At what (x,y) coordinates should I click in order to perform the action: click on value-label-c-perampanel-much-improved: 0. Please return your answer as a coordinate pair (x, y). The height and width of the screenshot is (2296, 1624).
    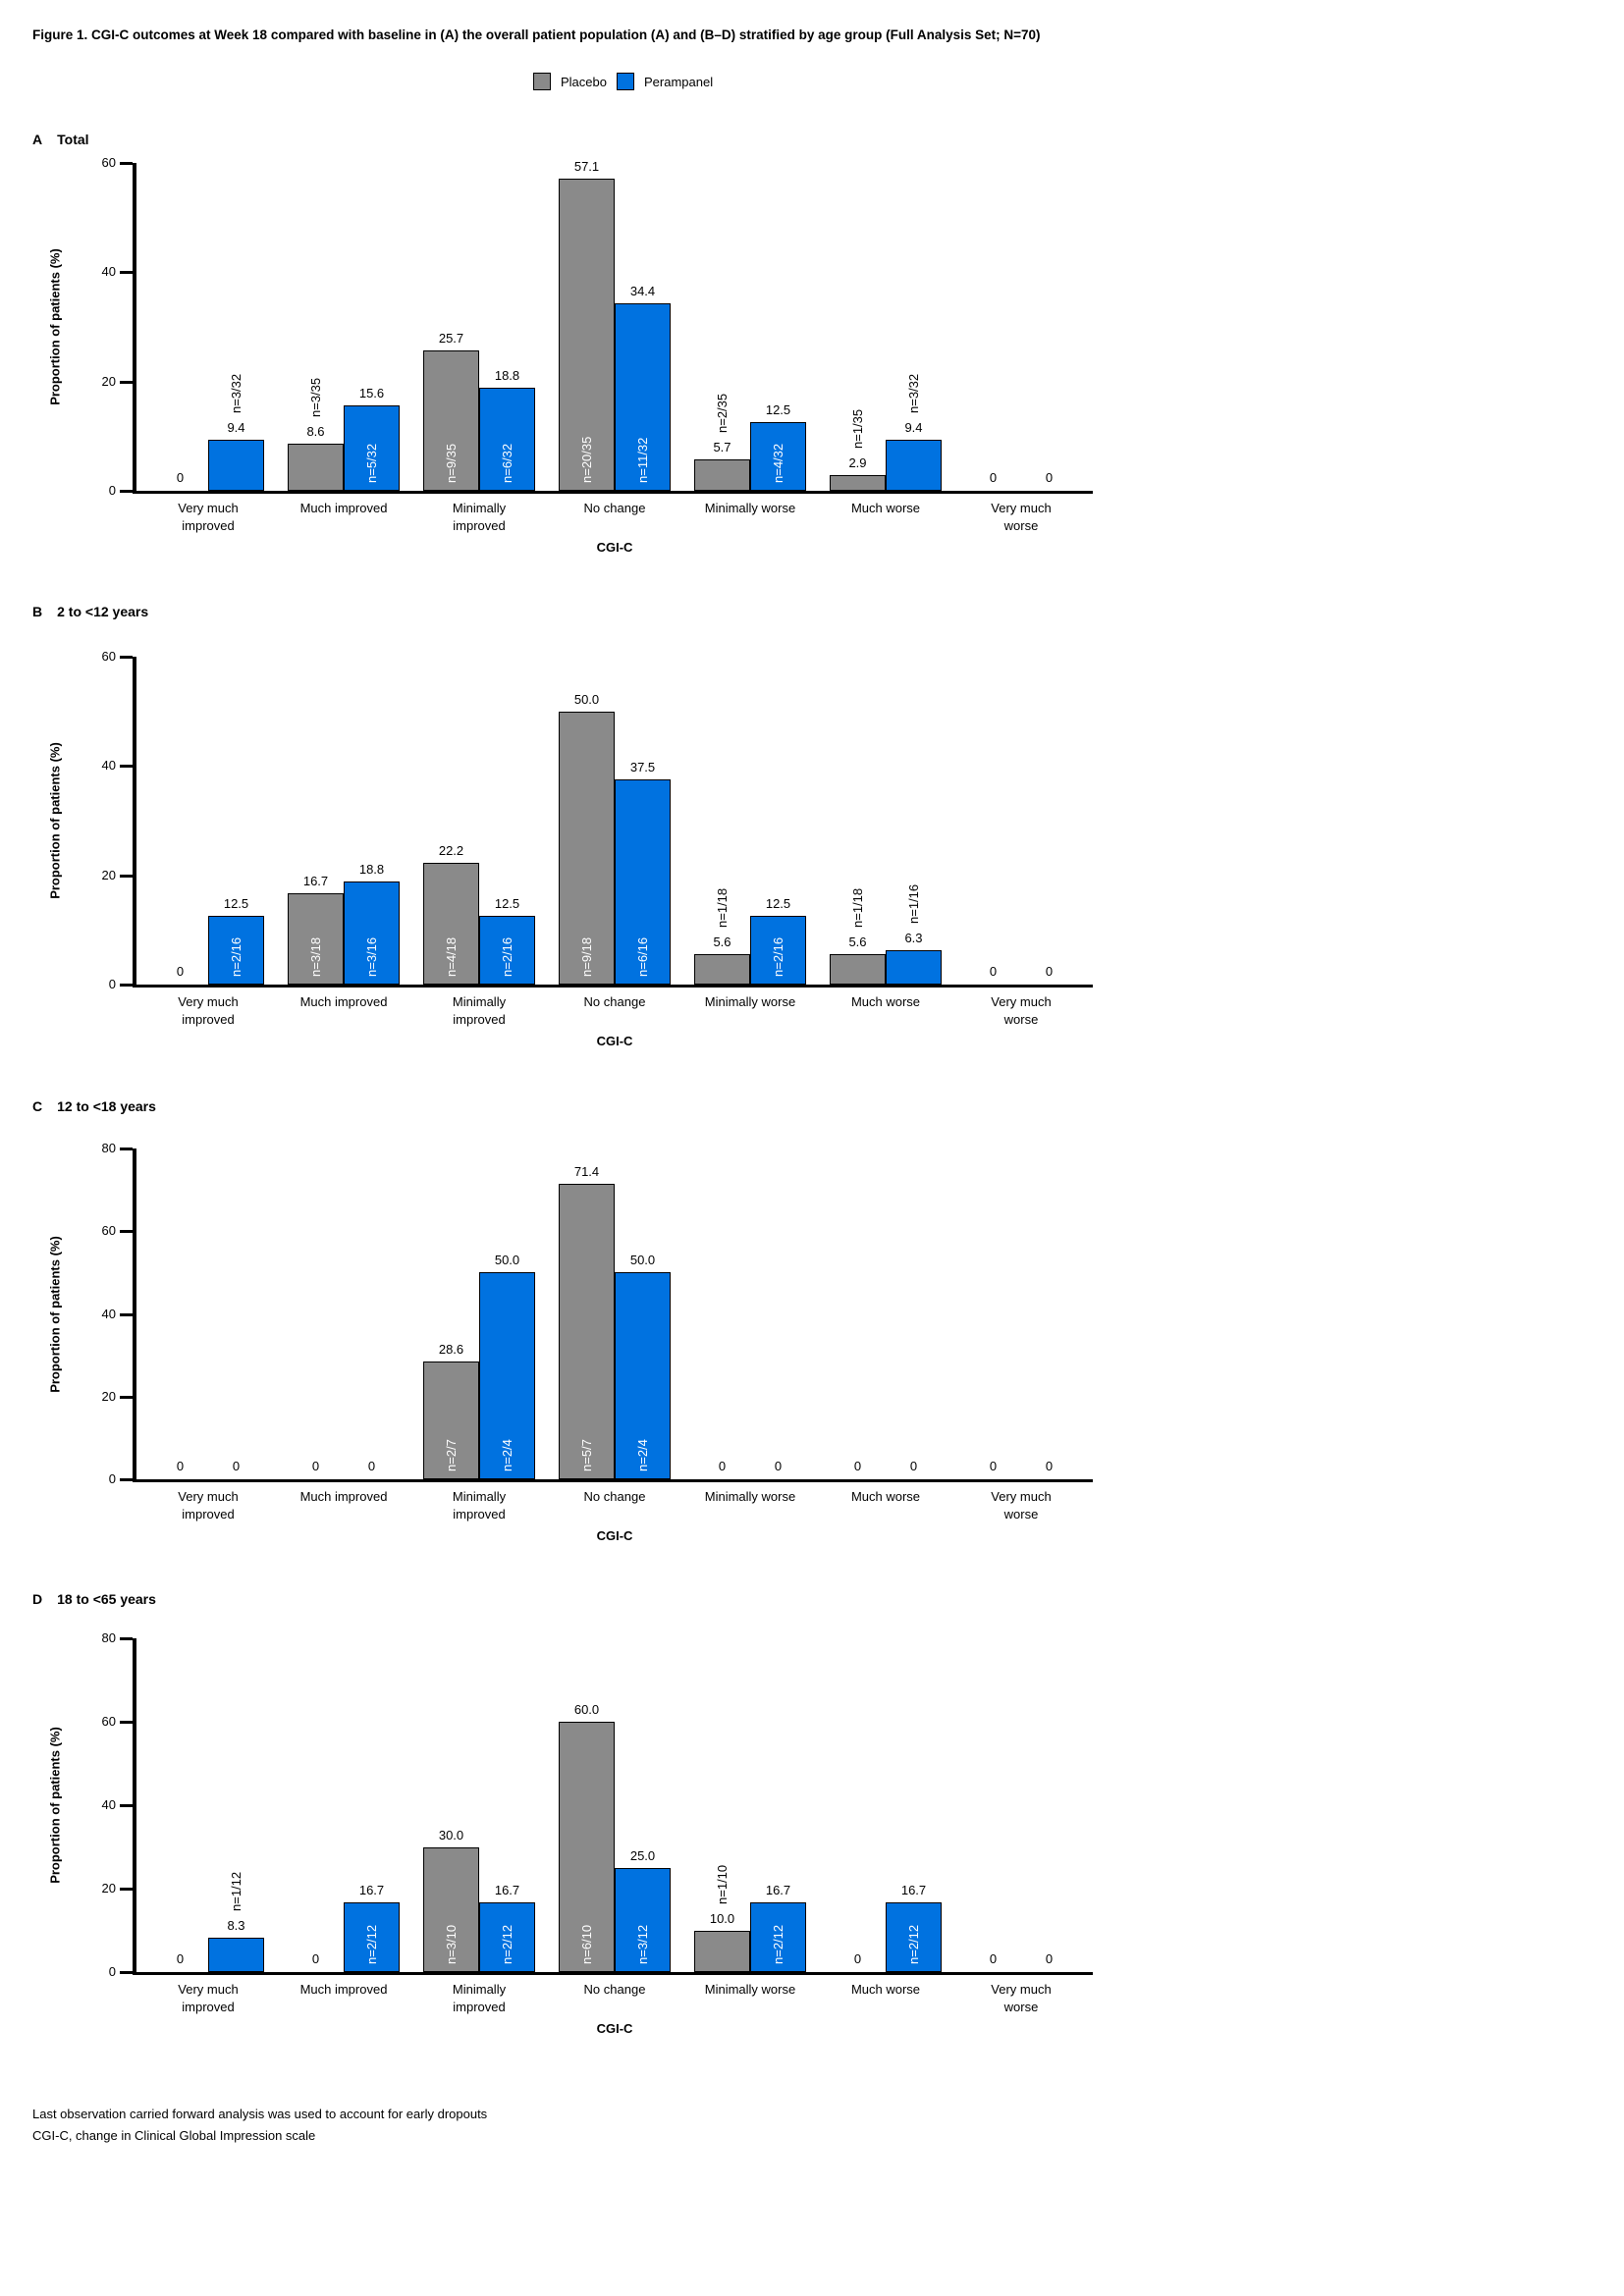
    Looking at the image, I should click on (371, 1466).